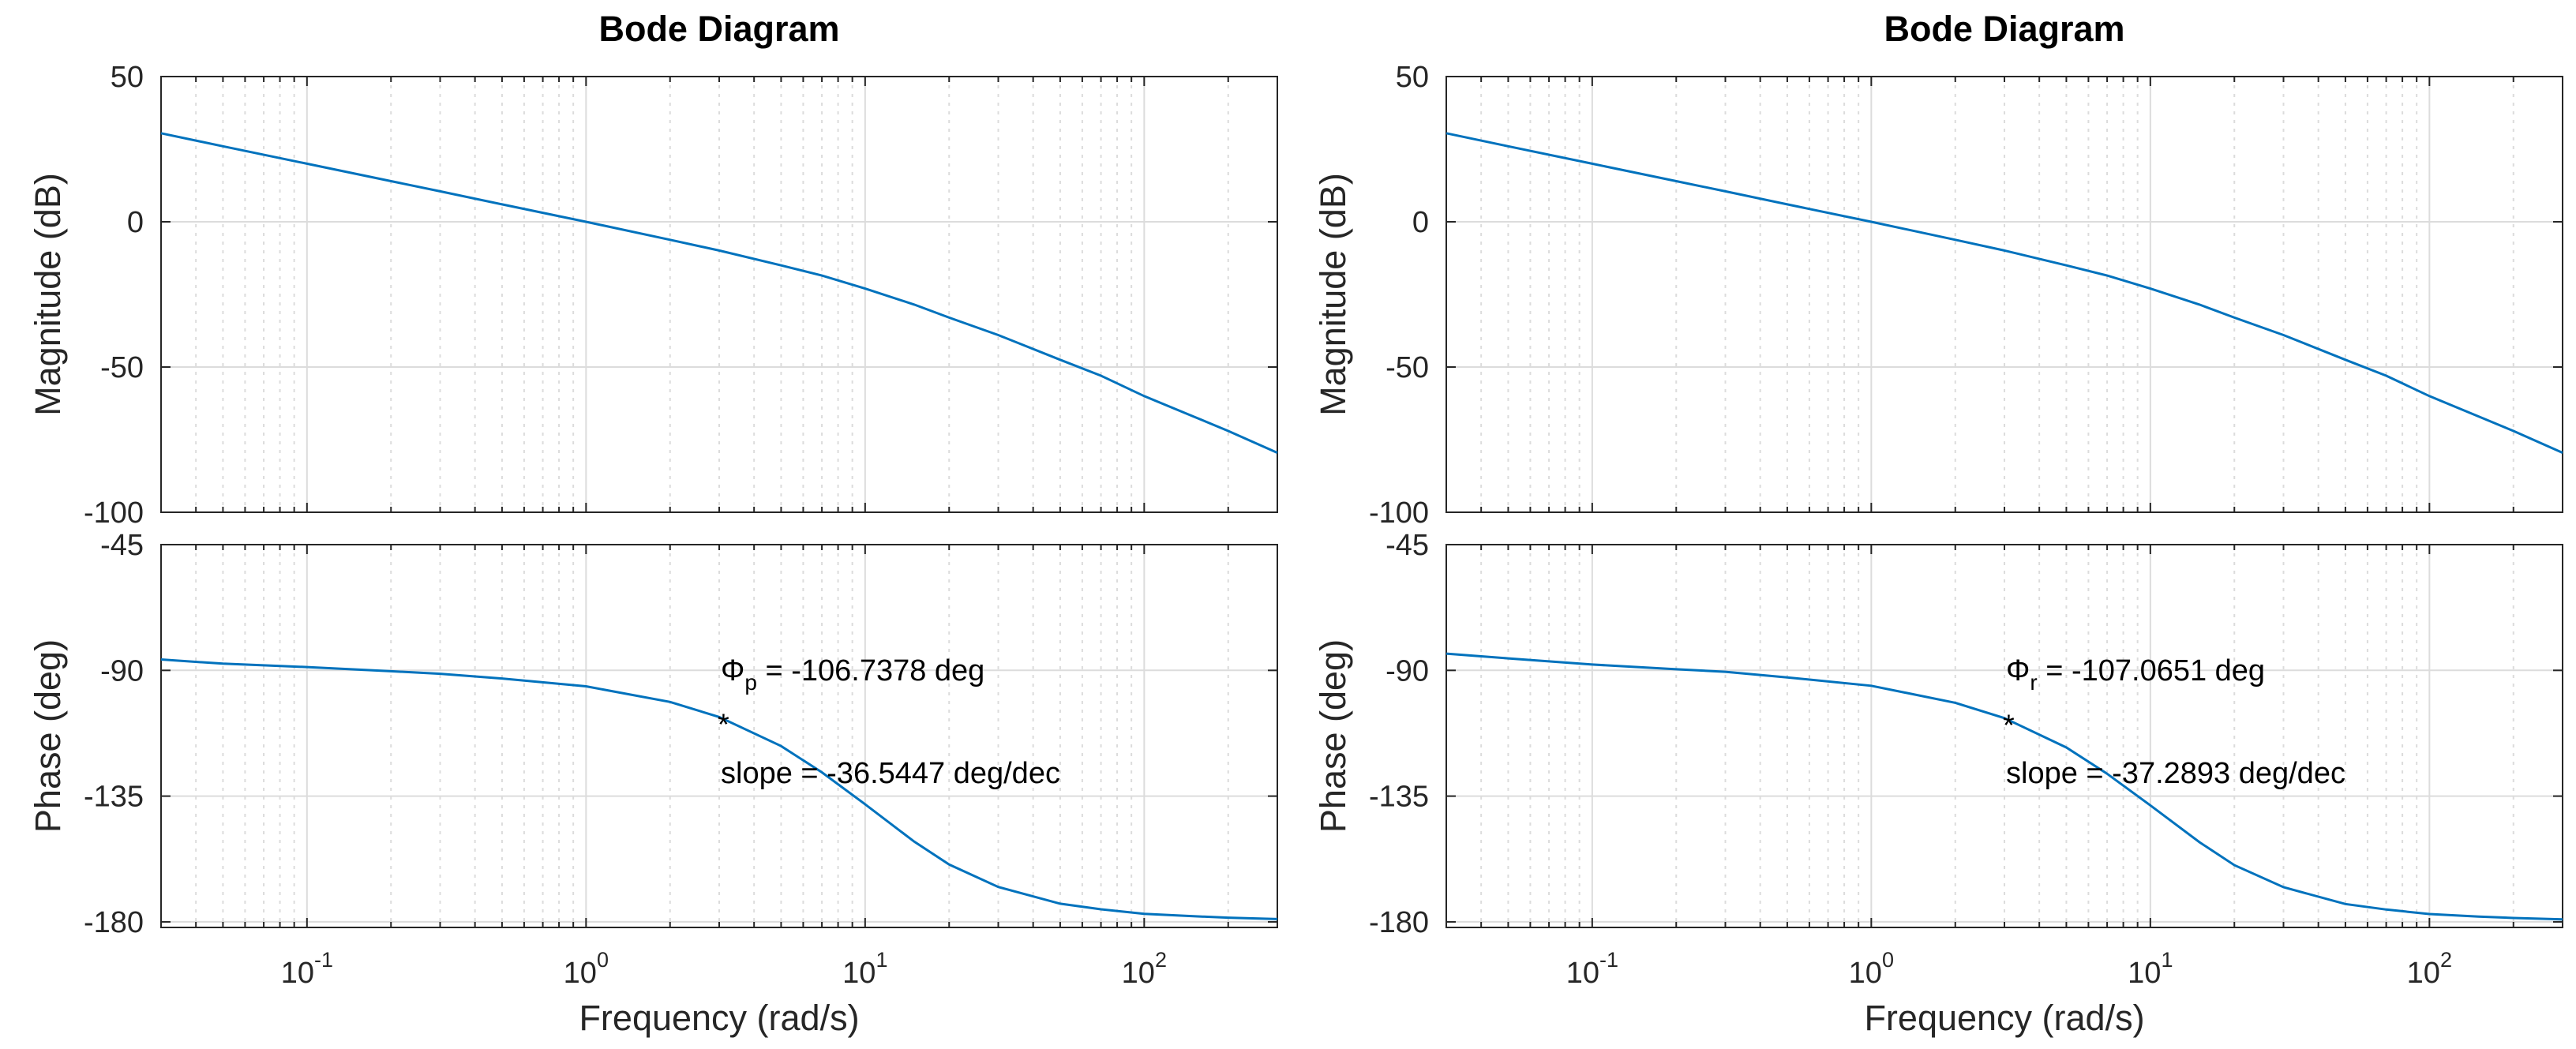 This screenshot has height=1049, width=2576. What do you see at coordinates (2151, 670) in the screenshot?
I see `annotation-phase-text: = -107.0651 deg` at bounding box center [2151, 670].